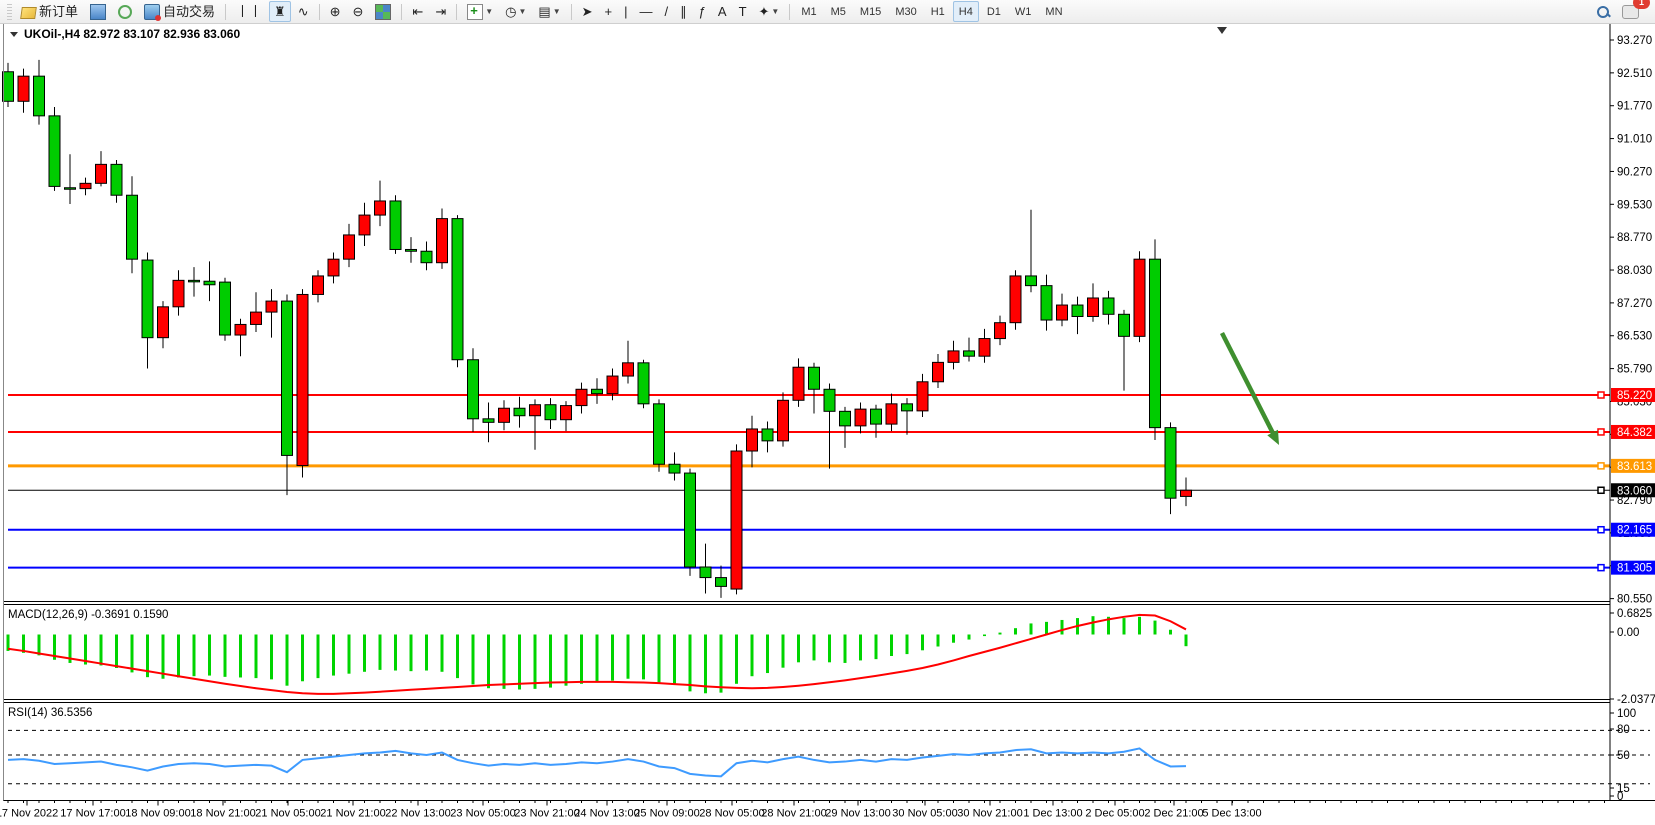  Describe the element at coordinates (838, 11) in the screenshot. I see `timeframe-m5-button: M5` at that location.